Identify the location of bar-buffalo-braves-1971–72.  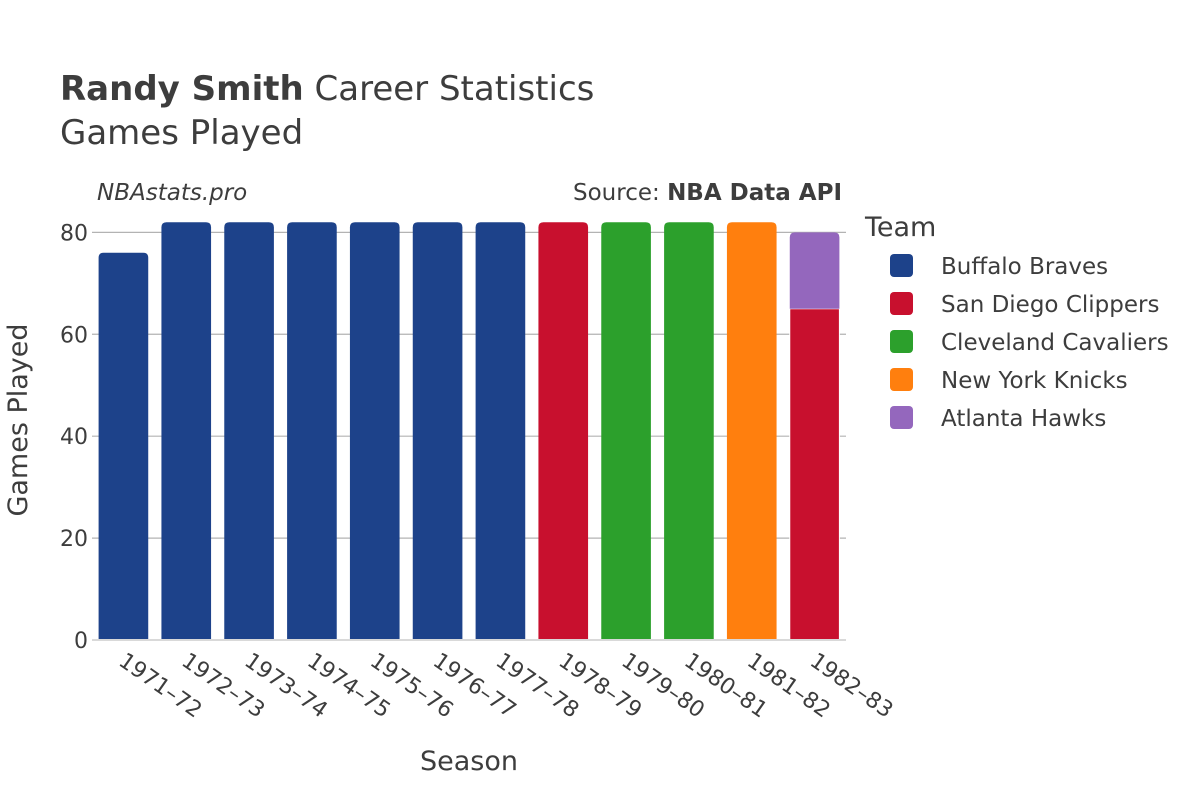
(123, 446).